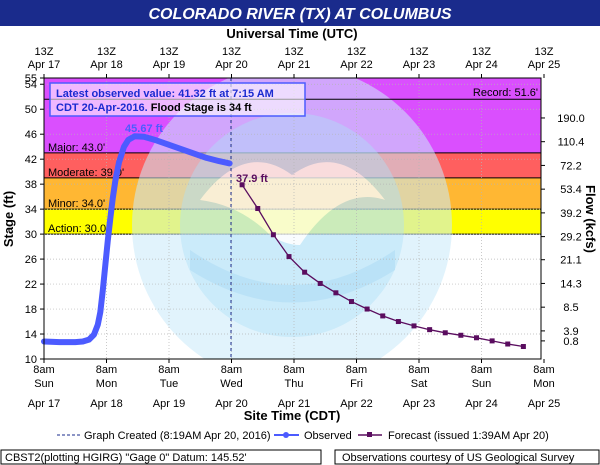  What do you see at coordinates (356, 65) in the screenshot?
I see `top-tick-date: Apr 22` at bounding box center [356, 65].